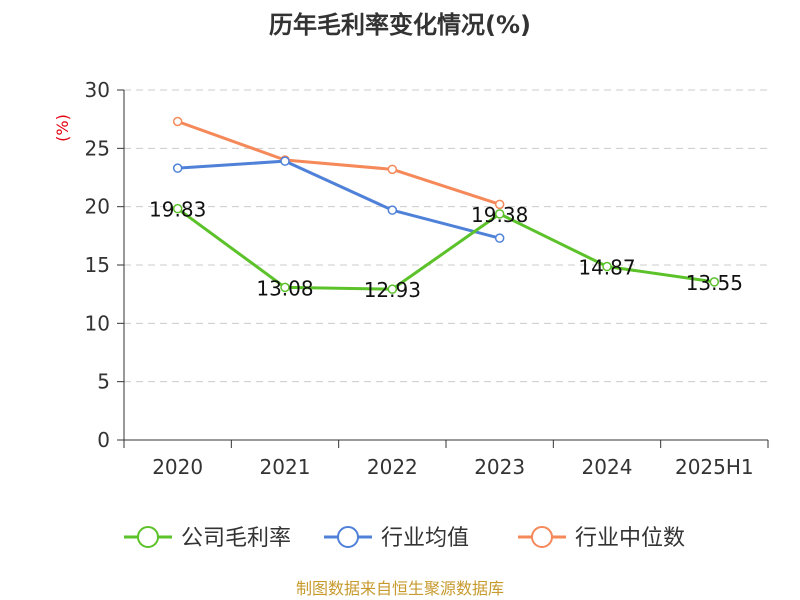 This screenshot has width=800, height=600. I want to click on legend: 公司毛利率 行业均值 行业中位数, so click(404, 538).